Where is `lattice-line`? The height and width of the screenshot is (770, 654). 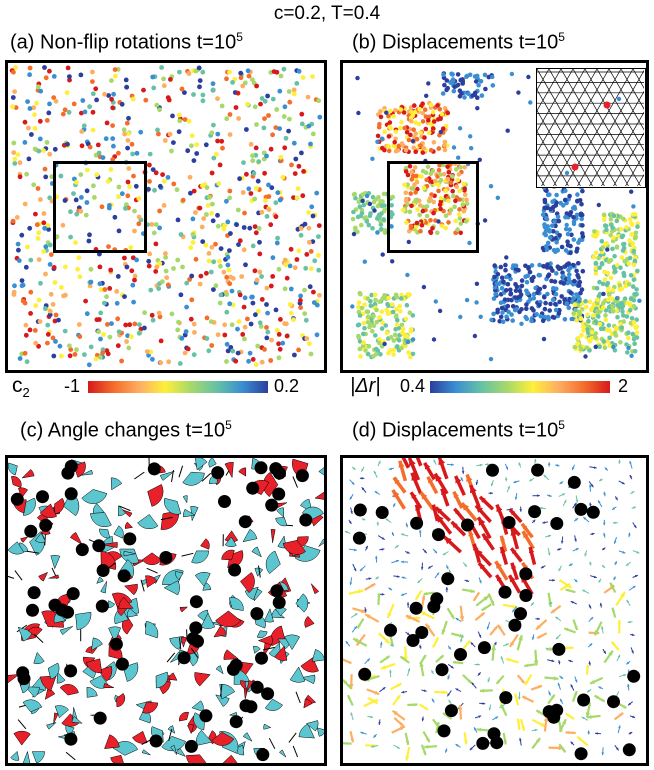 lattice-line is located at coordinates (547, 168).